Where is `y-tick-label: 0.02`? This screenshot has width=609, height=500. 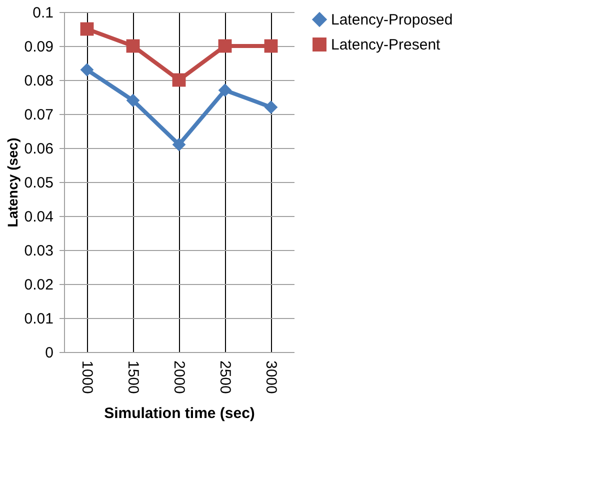
y-tick-label: 0.02 is located at coordinates (39, 285).